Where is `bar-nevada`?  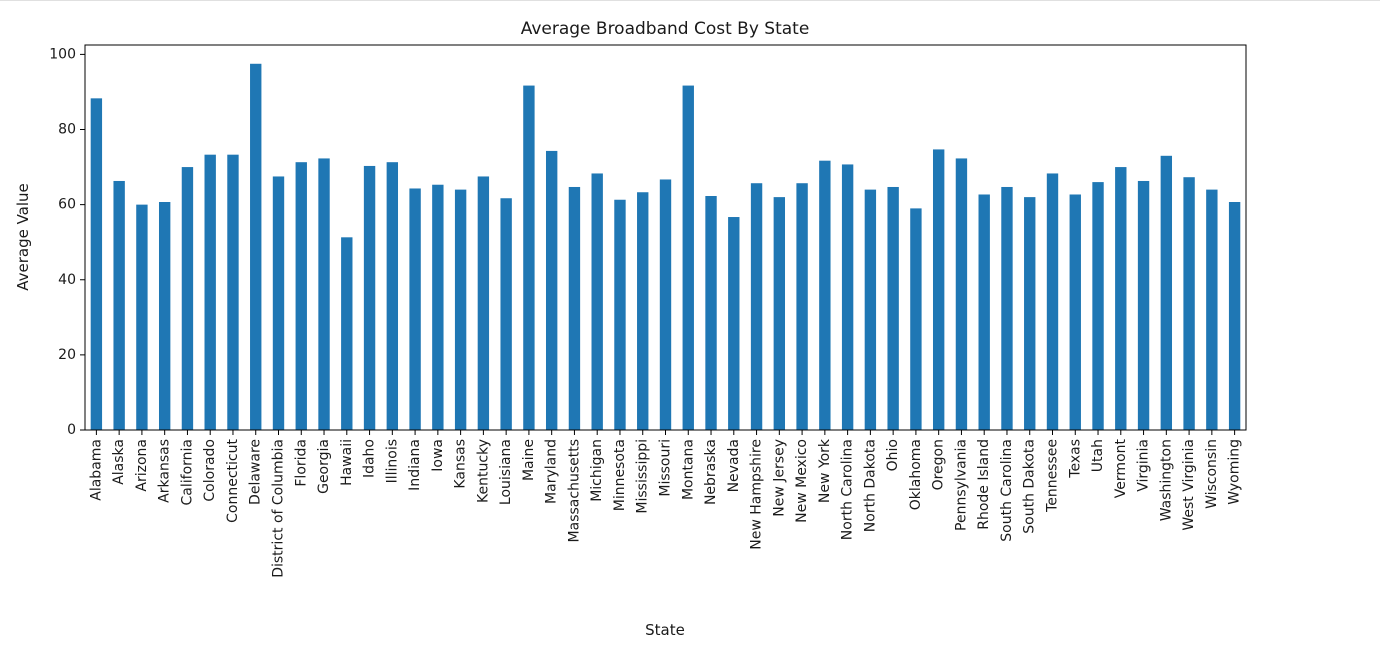
bar-nevada is located at coordinates (734, 323).